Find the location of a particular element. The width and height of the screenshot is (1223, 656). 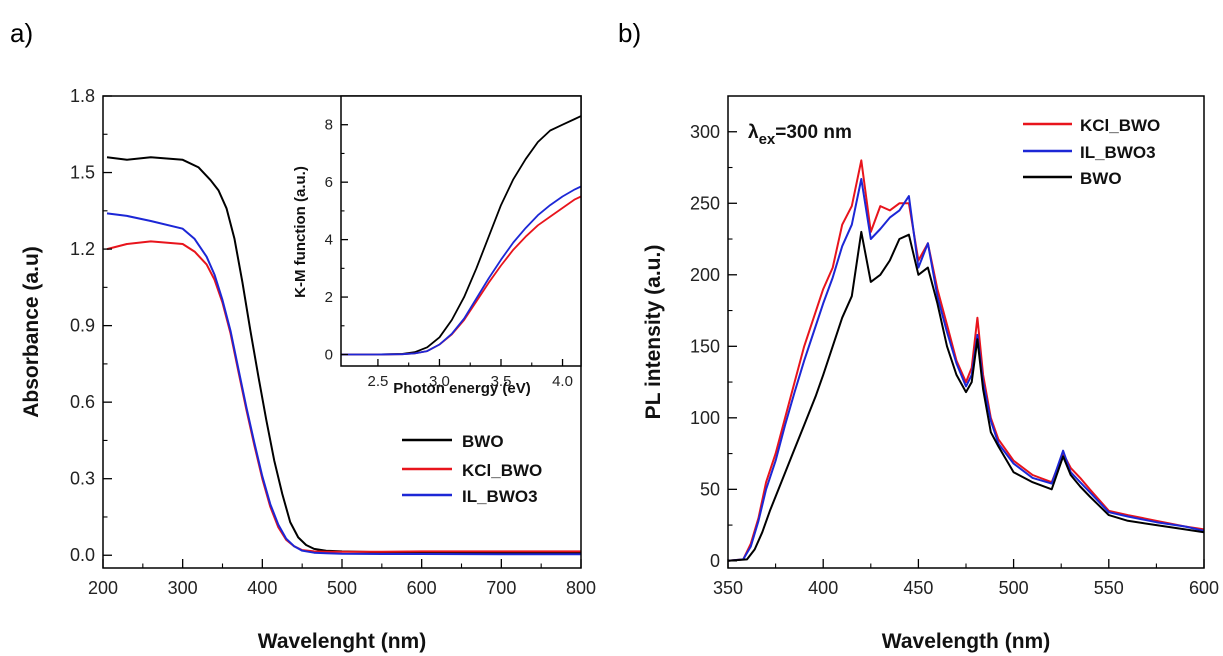

pl-x-tick-label: 600 is located at coordinates (1204, 588).